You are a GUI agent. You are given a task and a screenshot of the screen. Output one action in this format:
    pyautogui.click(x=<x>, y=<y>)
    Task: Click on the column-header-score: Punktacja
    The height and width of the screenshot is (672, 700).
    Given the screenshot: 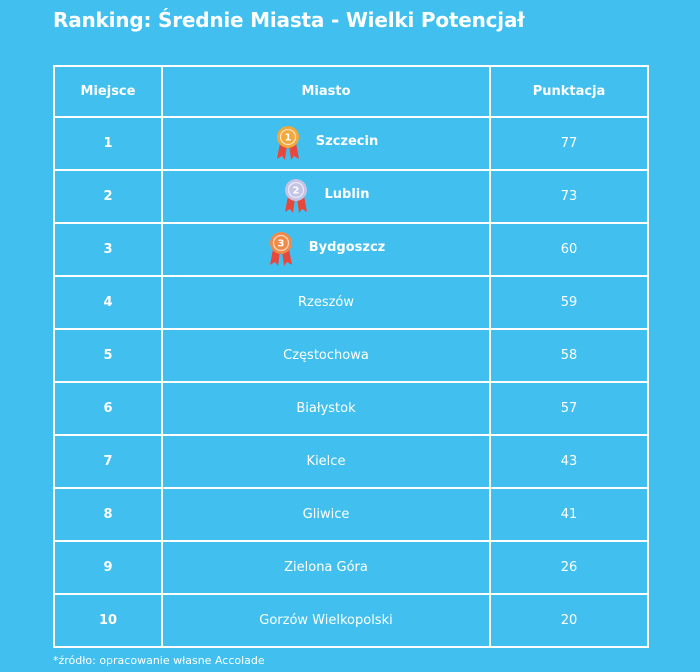 What is the action you would take?
    pyautogui.click(x=569, y=91)
    